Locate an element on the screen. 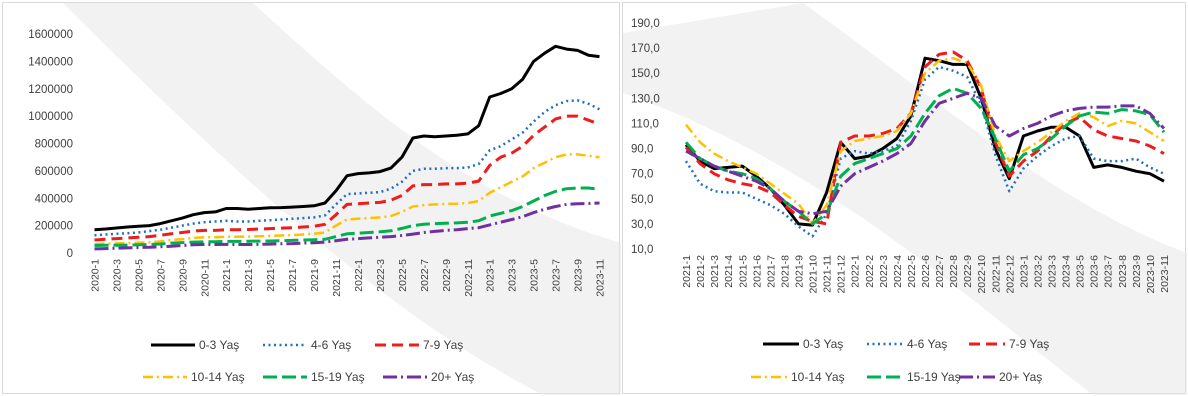 The image size is (1188, 396). x-tick-label: 2021-7 is located at coordinates (771, 271).